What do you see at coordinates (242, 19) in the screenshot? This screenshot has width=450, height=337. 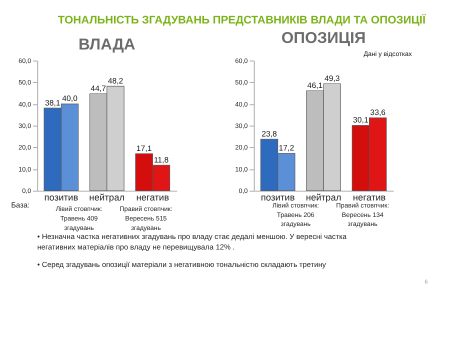 I see `text: ТОНАЛЬНІСТЬ ЗГАДУВАНЬ ПРЕДСТАВНИКІВ ВЛАДИ ТА ОПОЗИЦІЇ` at bounding box center [242, 19].